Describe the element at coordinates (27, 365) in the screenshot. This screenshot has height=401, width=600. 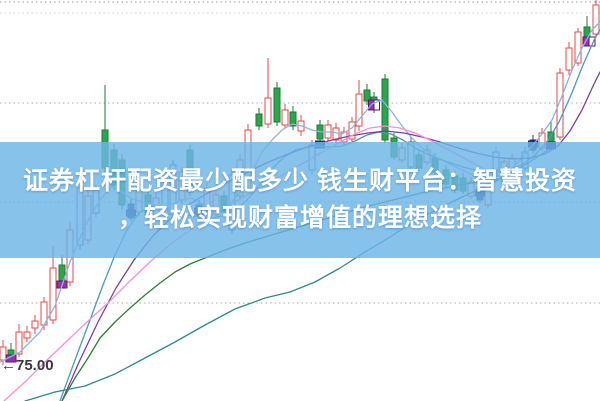
I see `price-label: ←75.00` at that location.